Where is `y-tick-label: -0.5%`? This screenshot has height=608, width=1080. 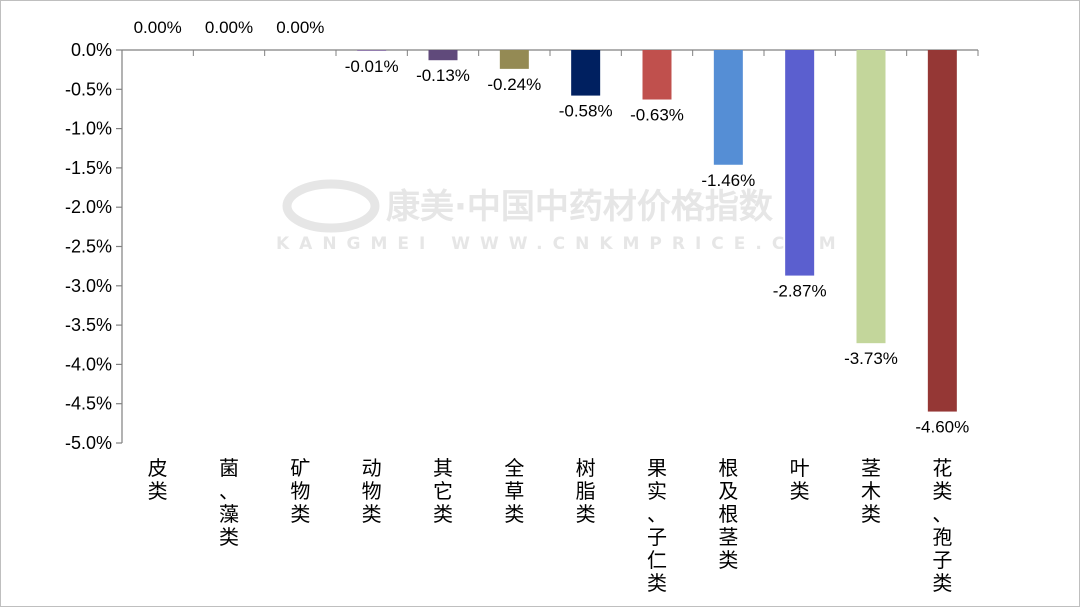
y-tick-label: -0.5% is located at coordinates (88, 89).